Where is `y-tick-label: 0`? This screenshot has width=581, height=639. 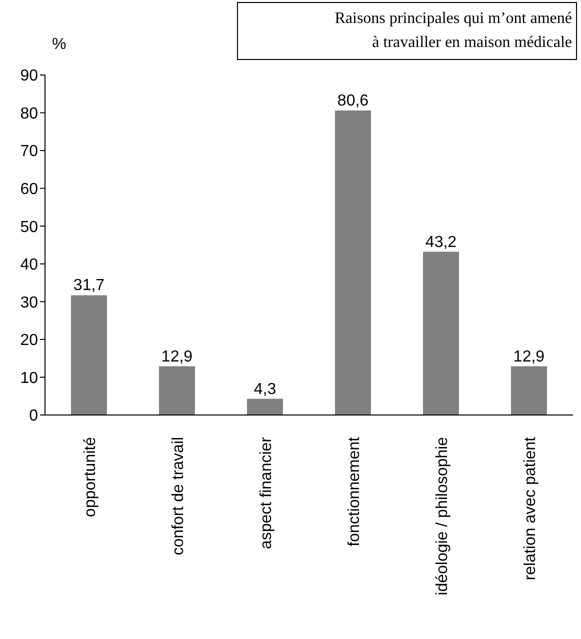 y-tick-label: 0 is located at coordinates (33, 416).